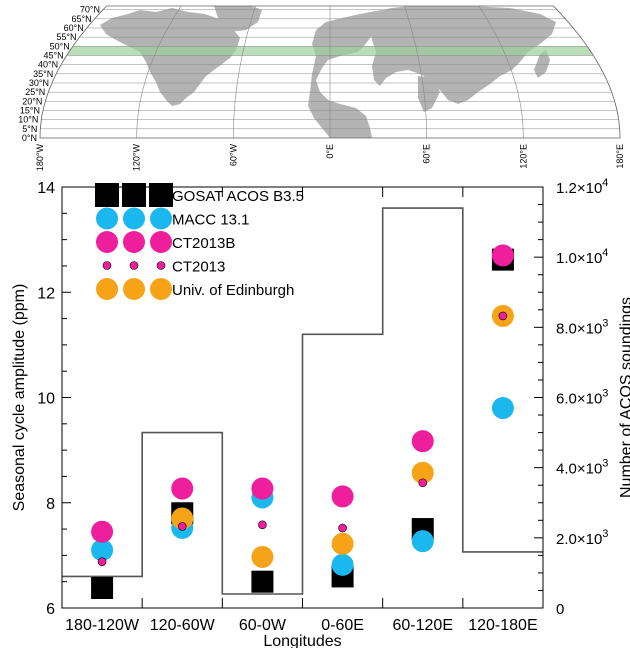 Image resolution: width=630 pixels, height=648 pixels. Describe the element at coordinates (54, 56) in the screenshot. I see `map-lat-label: 45°N` at that location.